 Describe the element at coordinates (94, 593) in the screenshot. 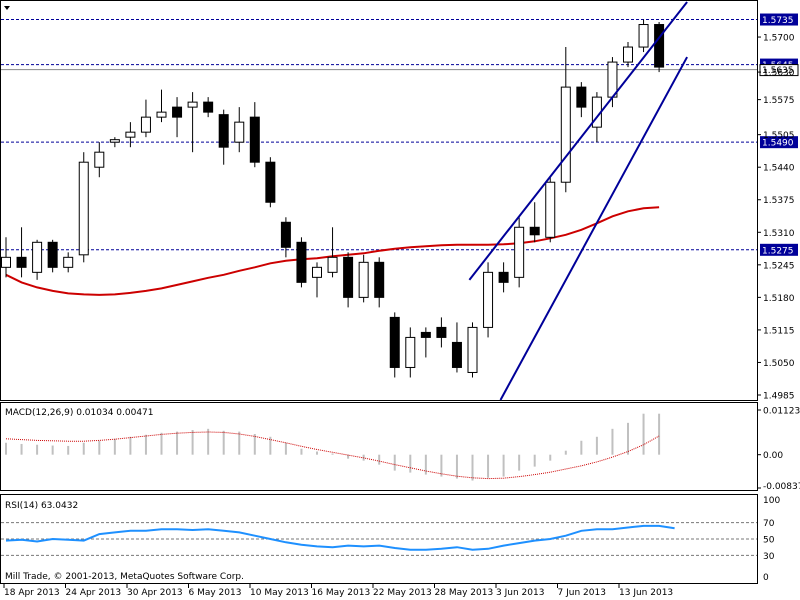

I see `x-tick-label: 24 Apr 2013` at that location.